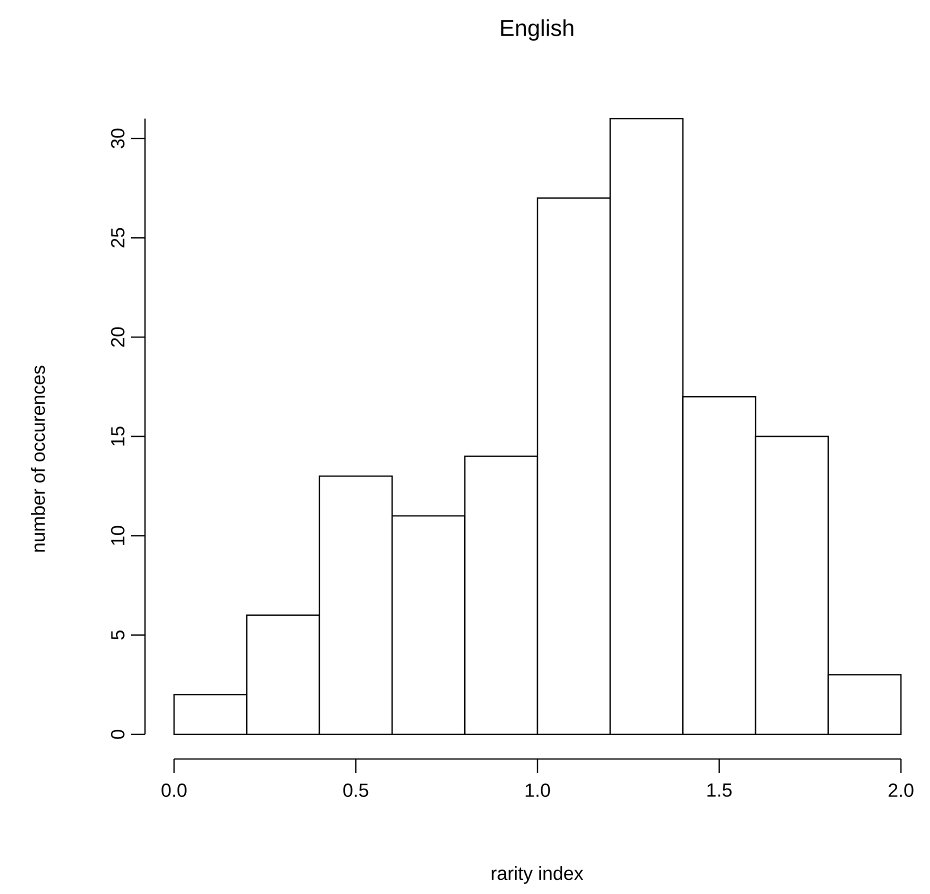 The height and width of the screenshot is (894, 930). What do you see at coordinates (117, 535) in the screenshot?
I see `y-tick-label: 10` at bounding box center [117, 535].